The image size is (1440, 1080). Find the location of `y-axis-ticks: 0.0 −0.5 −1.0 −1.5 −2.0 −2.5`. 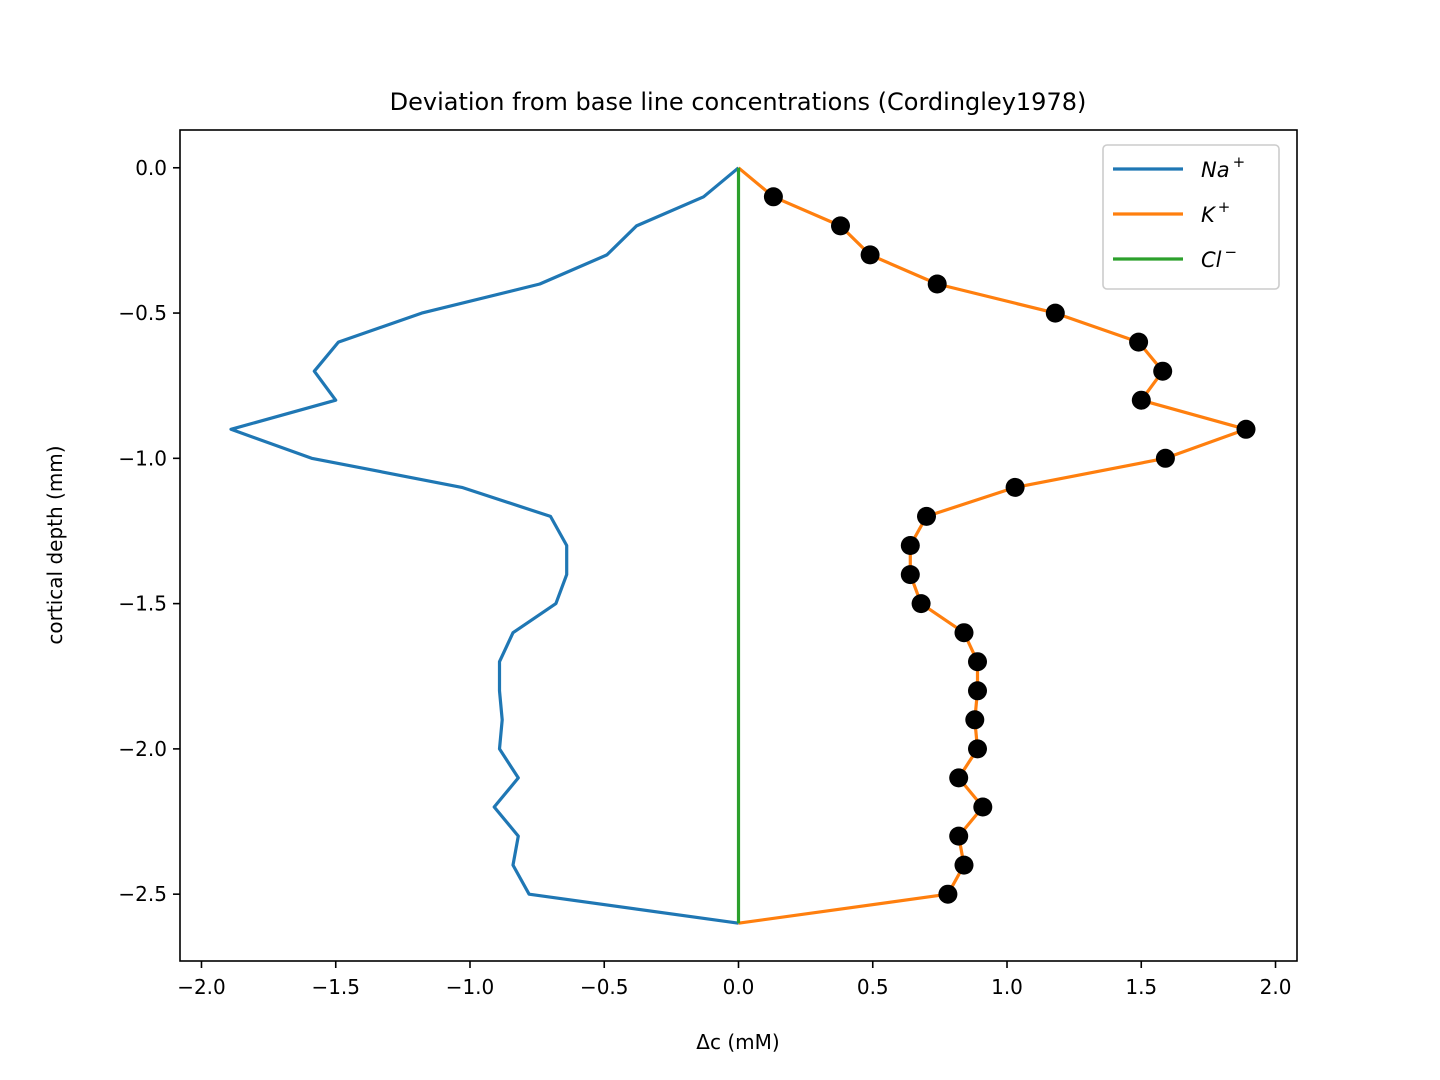

y-axis-ticks: 0.0 −0.5 −1.0 −1.5 −2.0 −2.5 is located at coordinates (149, 531).